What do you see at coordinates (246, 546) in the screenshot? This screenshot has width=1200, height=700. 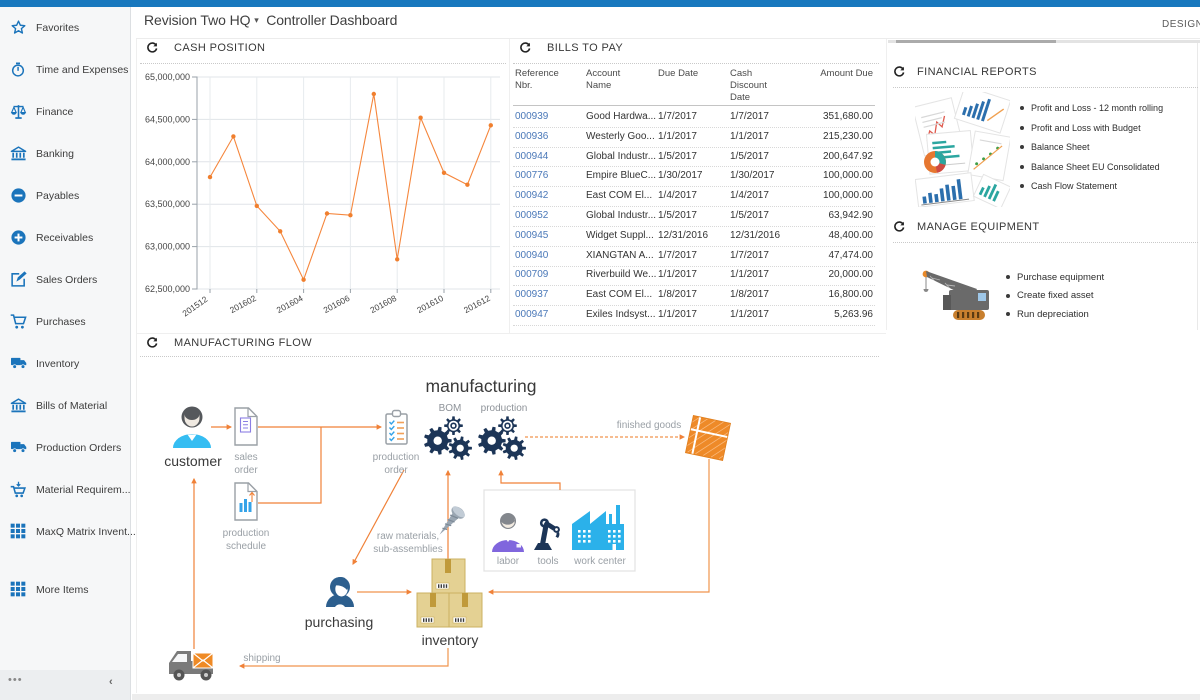 I see `svg-text: schedule` at bounding box center [246, 546].